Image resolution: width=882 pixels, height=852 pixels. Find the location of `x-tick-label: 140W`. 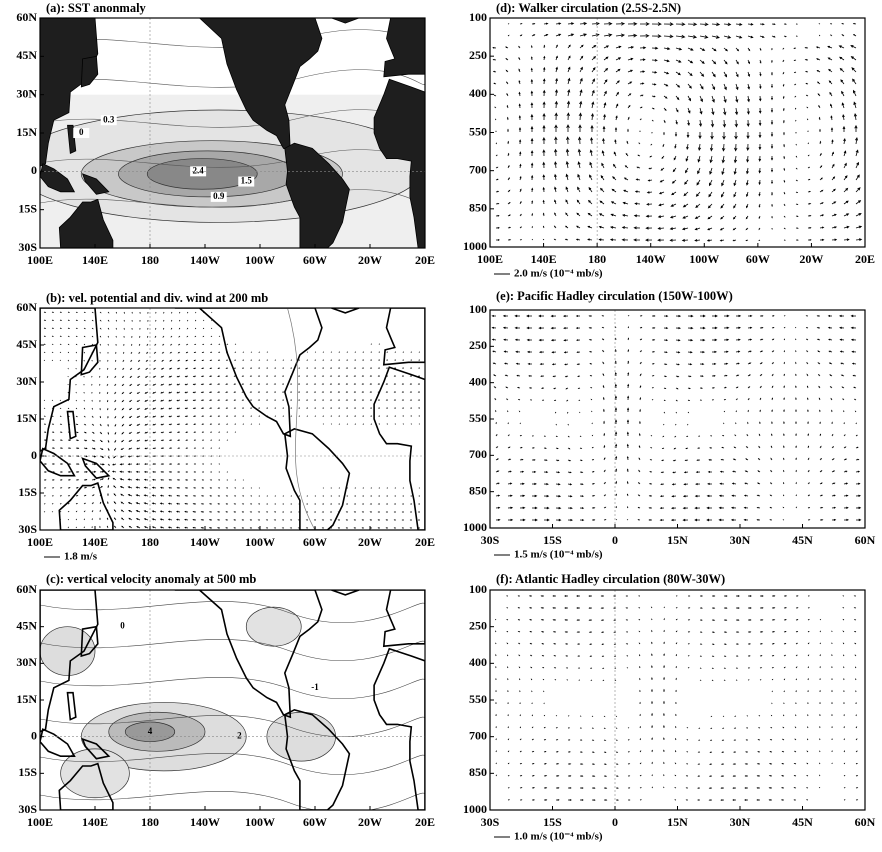

x-tick-label: 140W is located at coordinates (205, 542).